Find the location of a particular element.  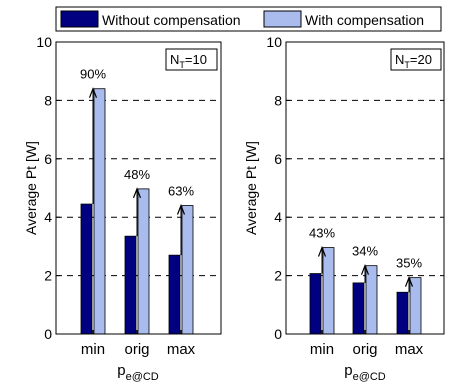

increase-label: 48% is located at coordinates (137, 174).